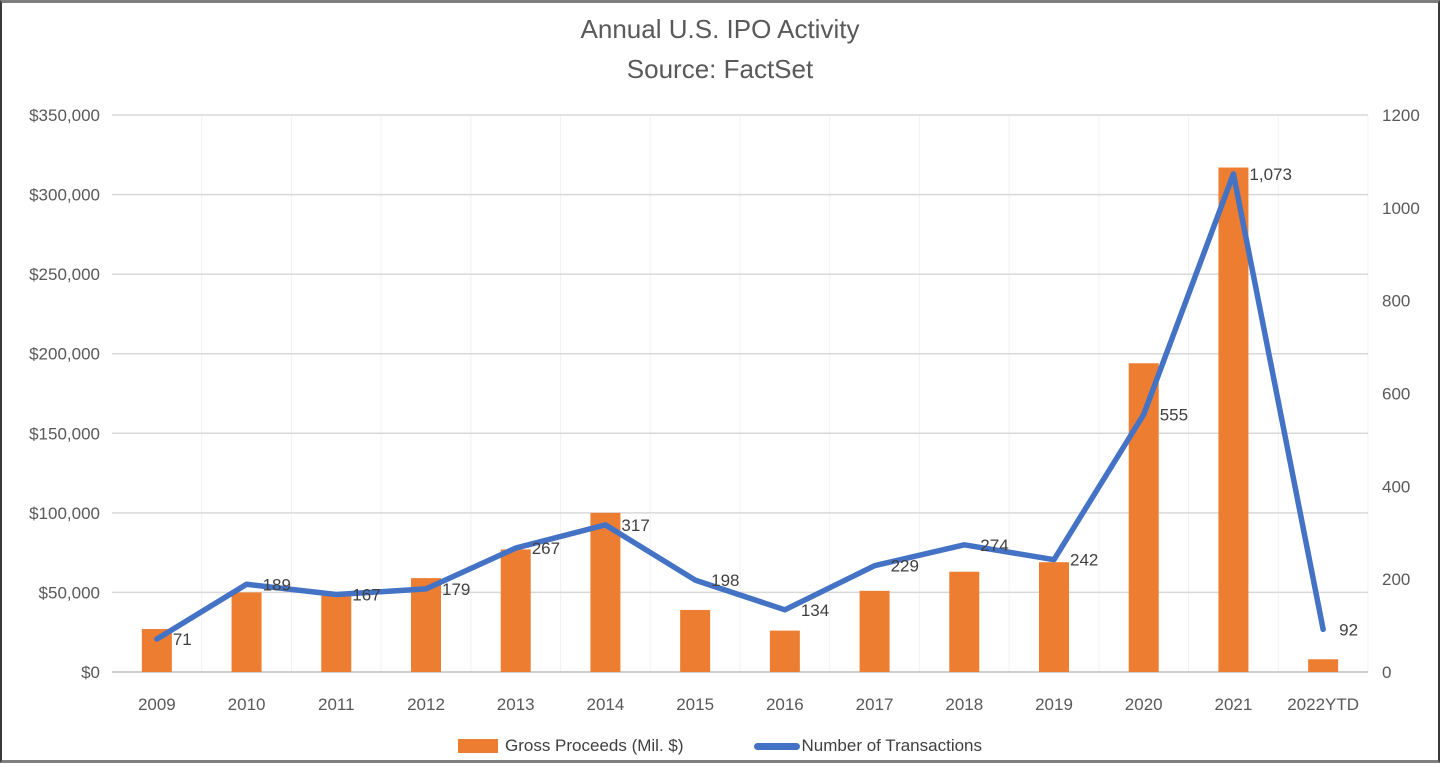 The height and width of the screenshot is (767, 1440). I want to click on right-axis-tick: 1200, so click(1401, 115).